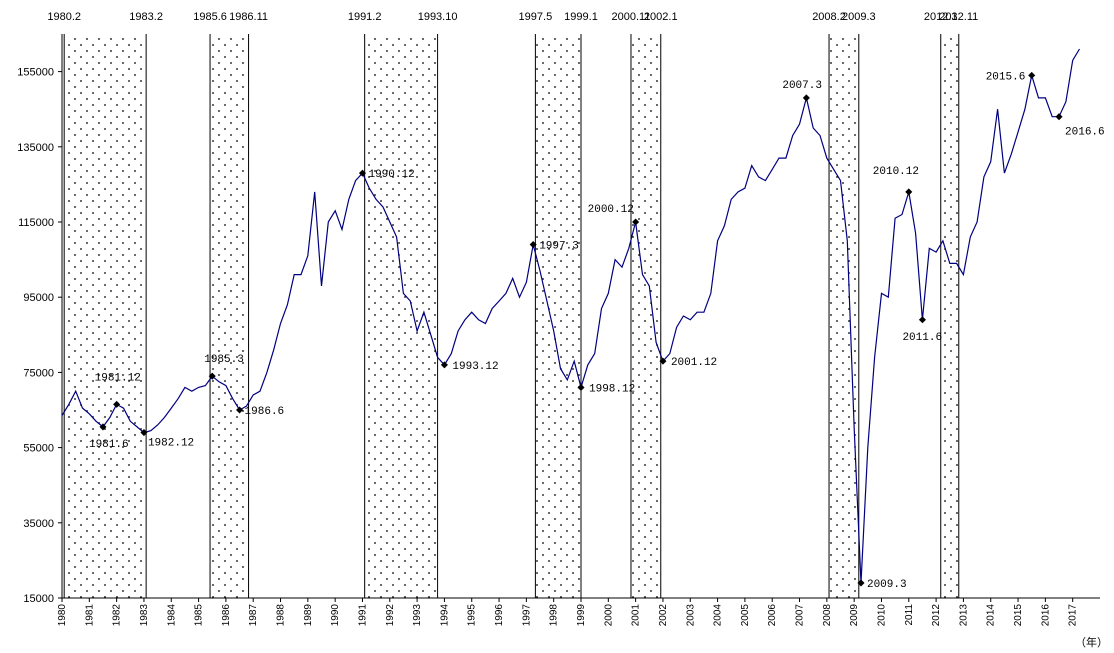 The width and height of the screenshot is (1114, 653). Describe the element at coordinates (941, 17) in the screenshot. I see `period-boundary-label: 2012.3` at that location.